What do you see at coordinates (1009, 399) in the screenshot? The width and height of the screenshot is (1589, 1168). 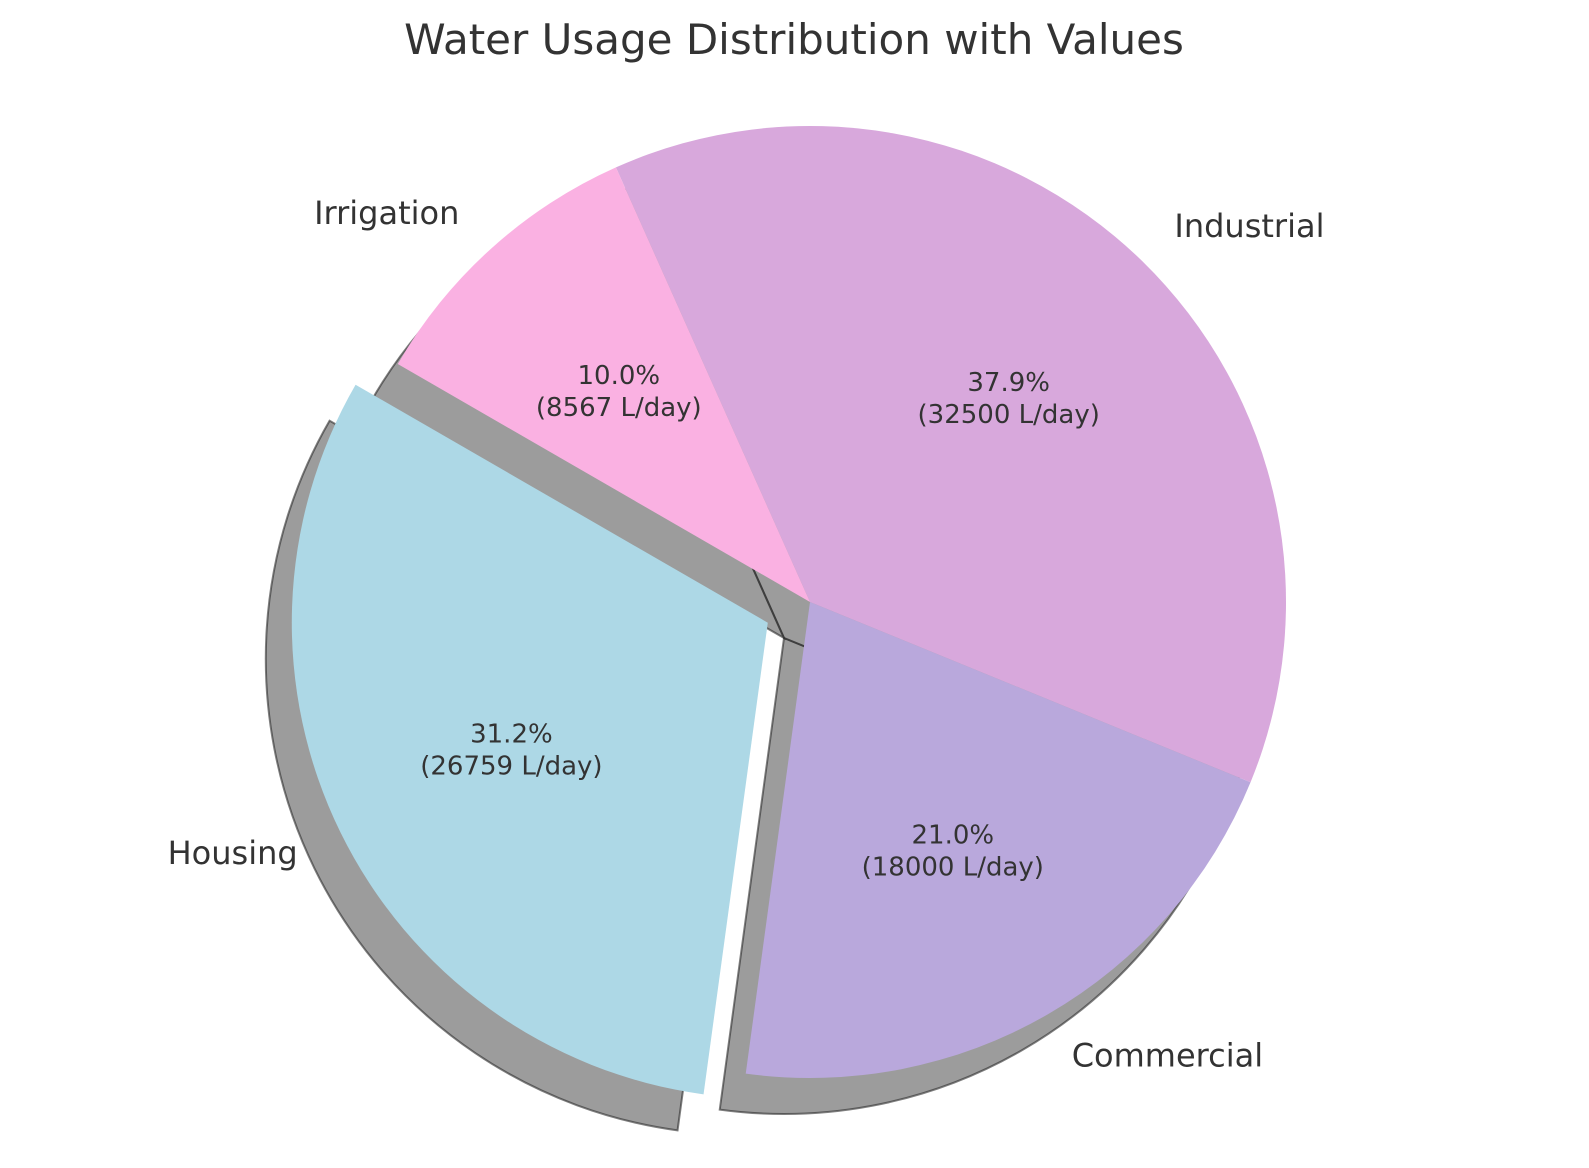 I see `slice-value-label-industrial: 37.9% (32500 L/day)` at bounding box center [1009, 399].